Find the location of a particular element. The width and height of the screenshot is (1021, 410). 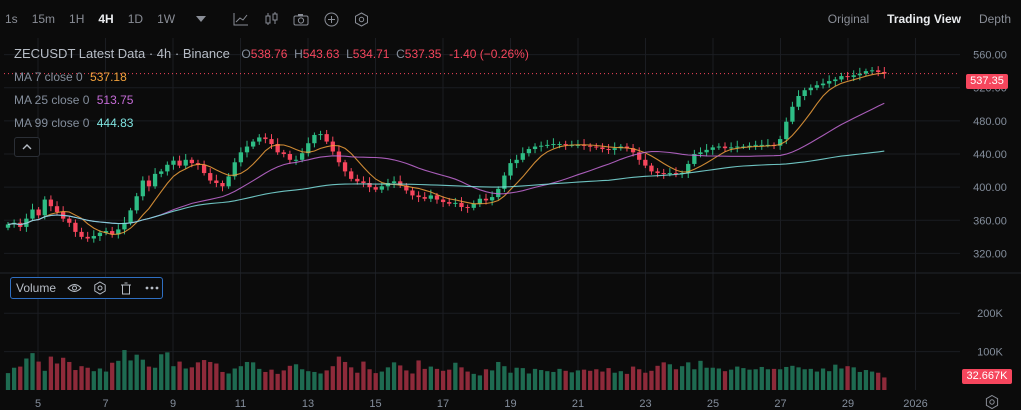

timeframe-1h: 1H is located at coordinates (77, 19).